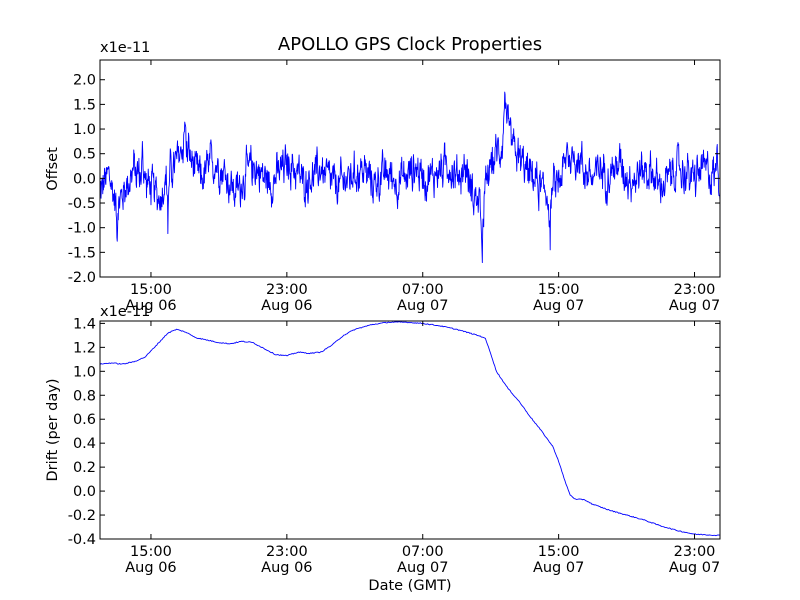  I want to click on drift-y-tick-label: 0.8, so click(84, 396).